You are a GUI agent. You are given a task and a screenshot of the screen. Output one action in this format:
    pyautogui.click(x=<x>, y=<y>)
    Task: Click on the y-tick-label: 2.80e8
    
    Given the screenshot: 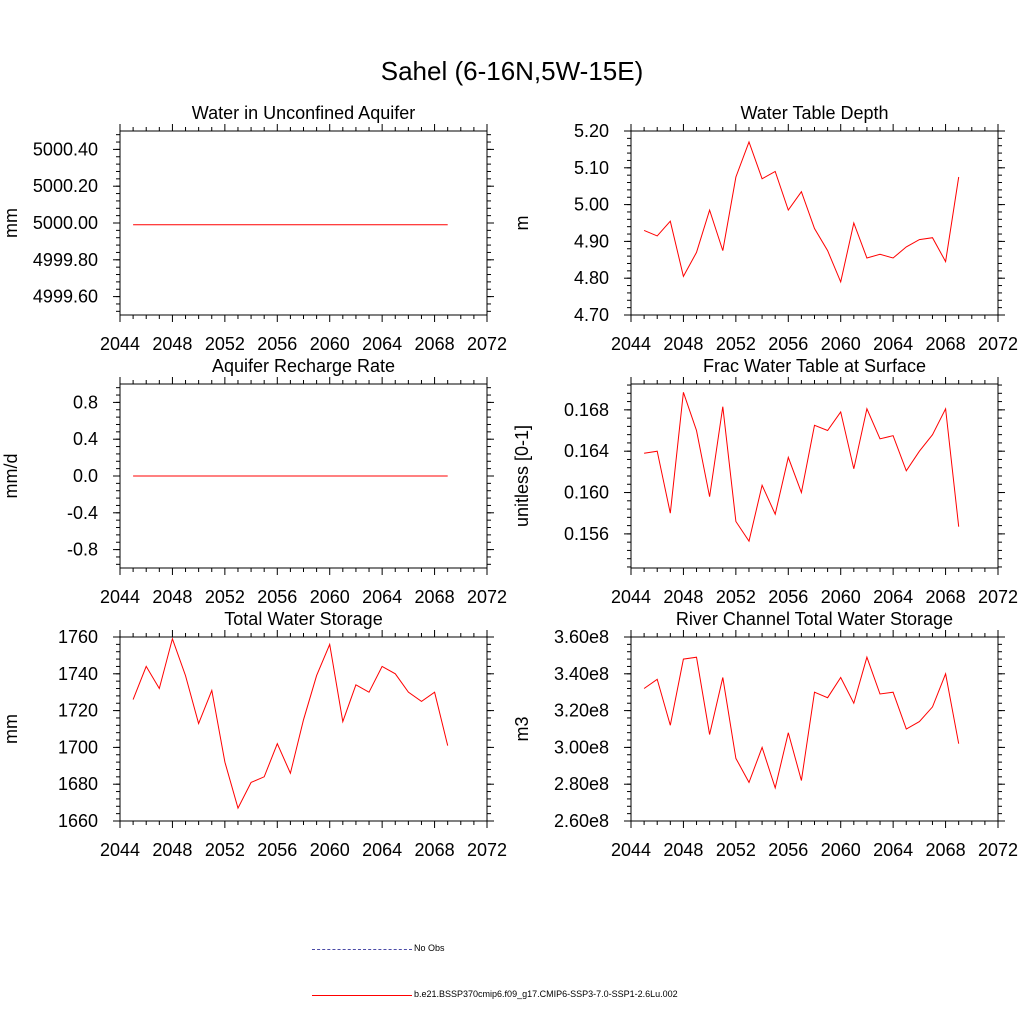 What is the action you would take?
    pyautogui.click(x=581, y=784)
    